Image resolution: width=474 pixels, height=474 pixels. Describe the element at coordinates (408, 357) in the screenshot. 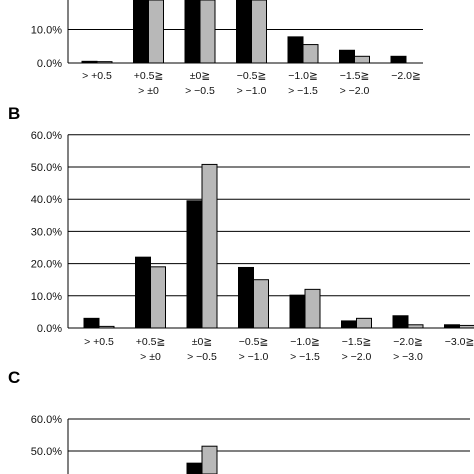

I see `x-tick-label: > −3.0` at that location.